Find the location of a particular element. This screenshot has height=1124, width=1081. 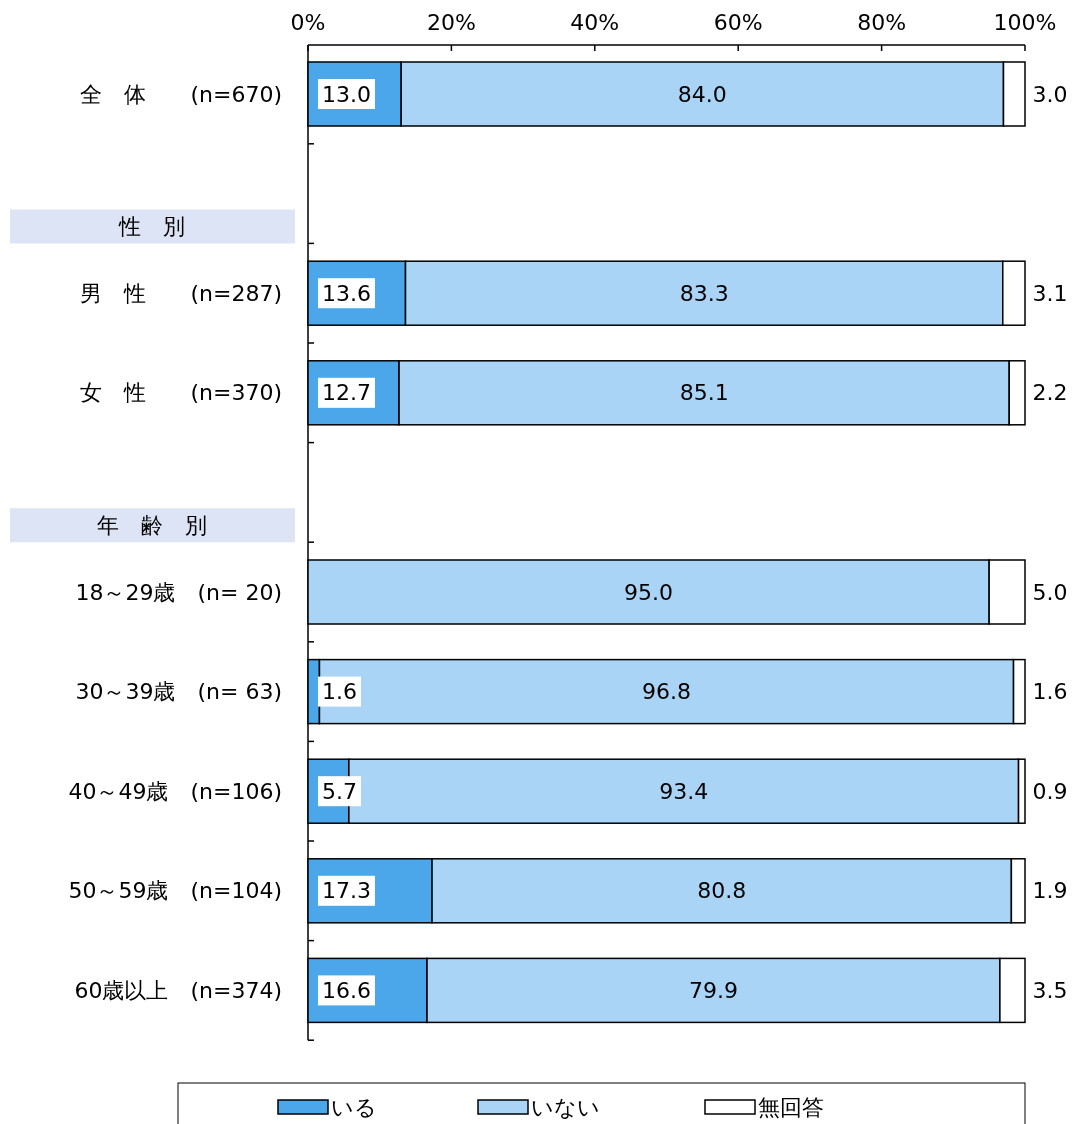

x-tick-label: 80% is located at coordinates (882, 22).